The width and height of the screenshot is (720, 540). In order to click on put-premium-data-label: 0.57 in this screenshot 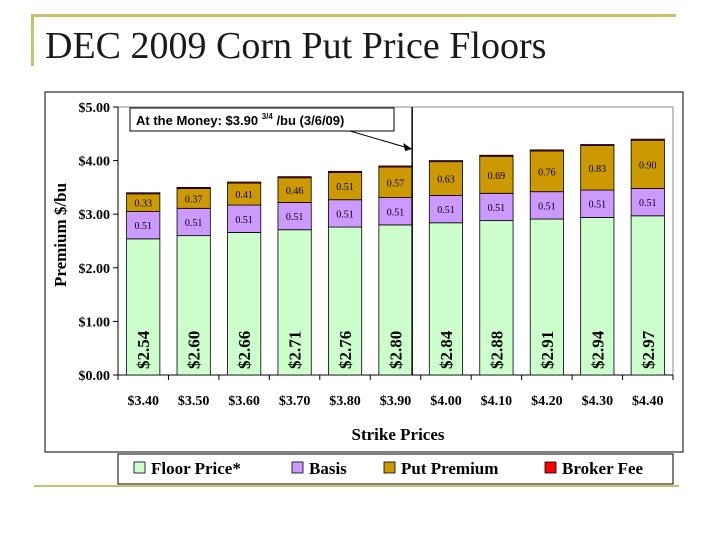, I will do `click(396, 183)`.